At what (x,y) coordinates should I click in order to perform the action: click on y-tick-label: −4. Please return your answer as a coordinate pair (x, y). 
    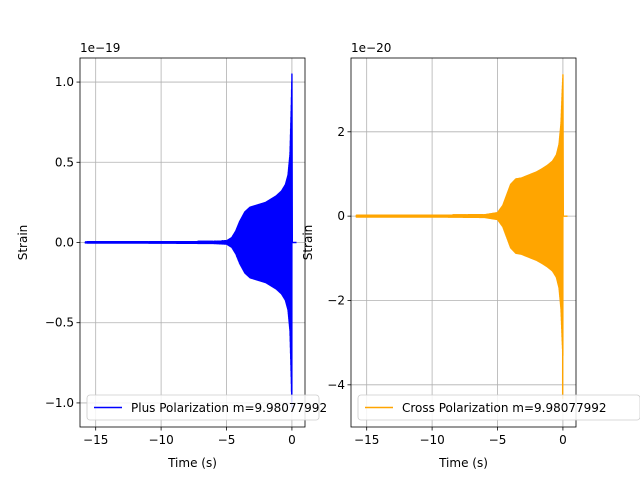
    Looking at the image, I should click on (336, 385).